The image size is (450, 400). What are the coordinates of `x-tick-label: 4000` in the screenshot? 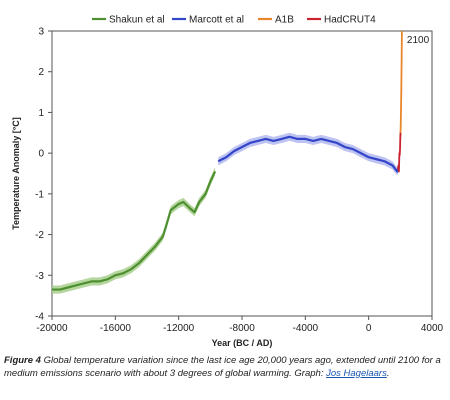 It's located at (432, 328).